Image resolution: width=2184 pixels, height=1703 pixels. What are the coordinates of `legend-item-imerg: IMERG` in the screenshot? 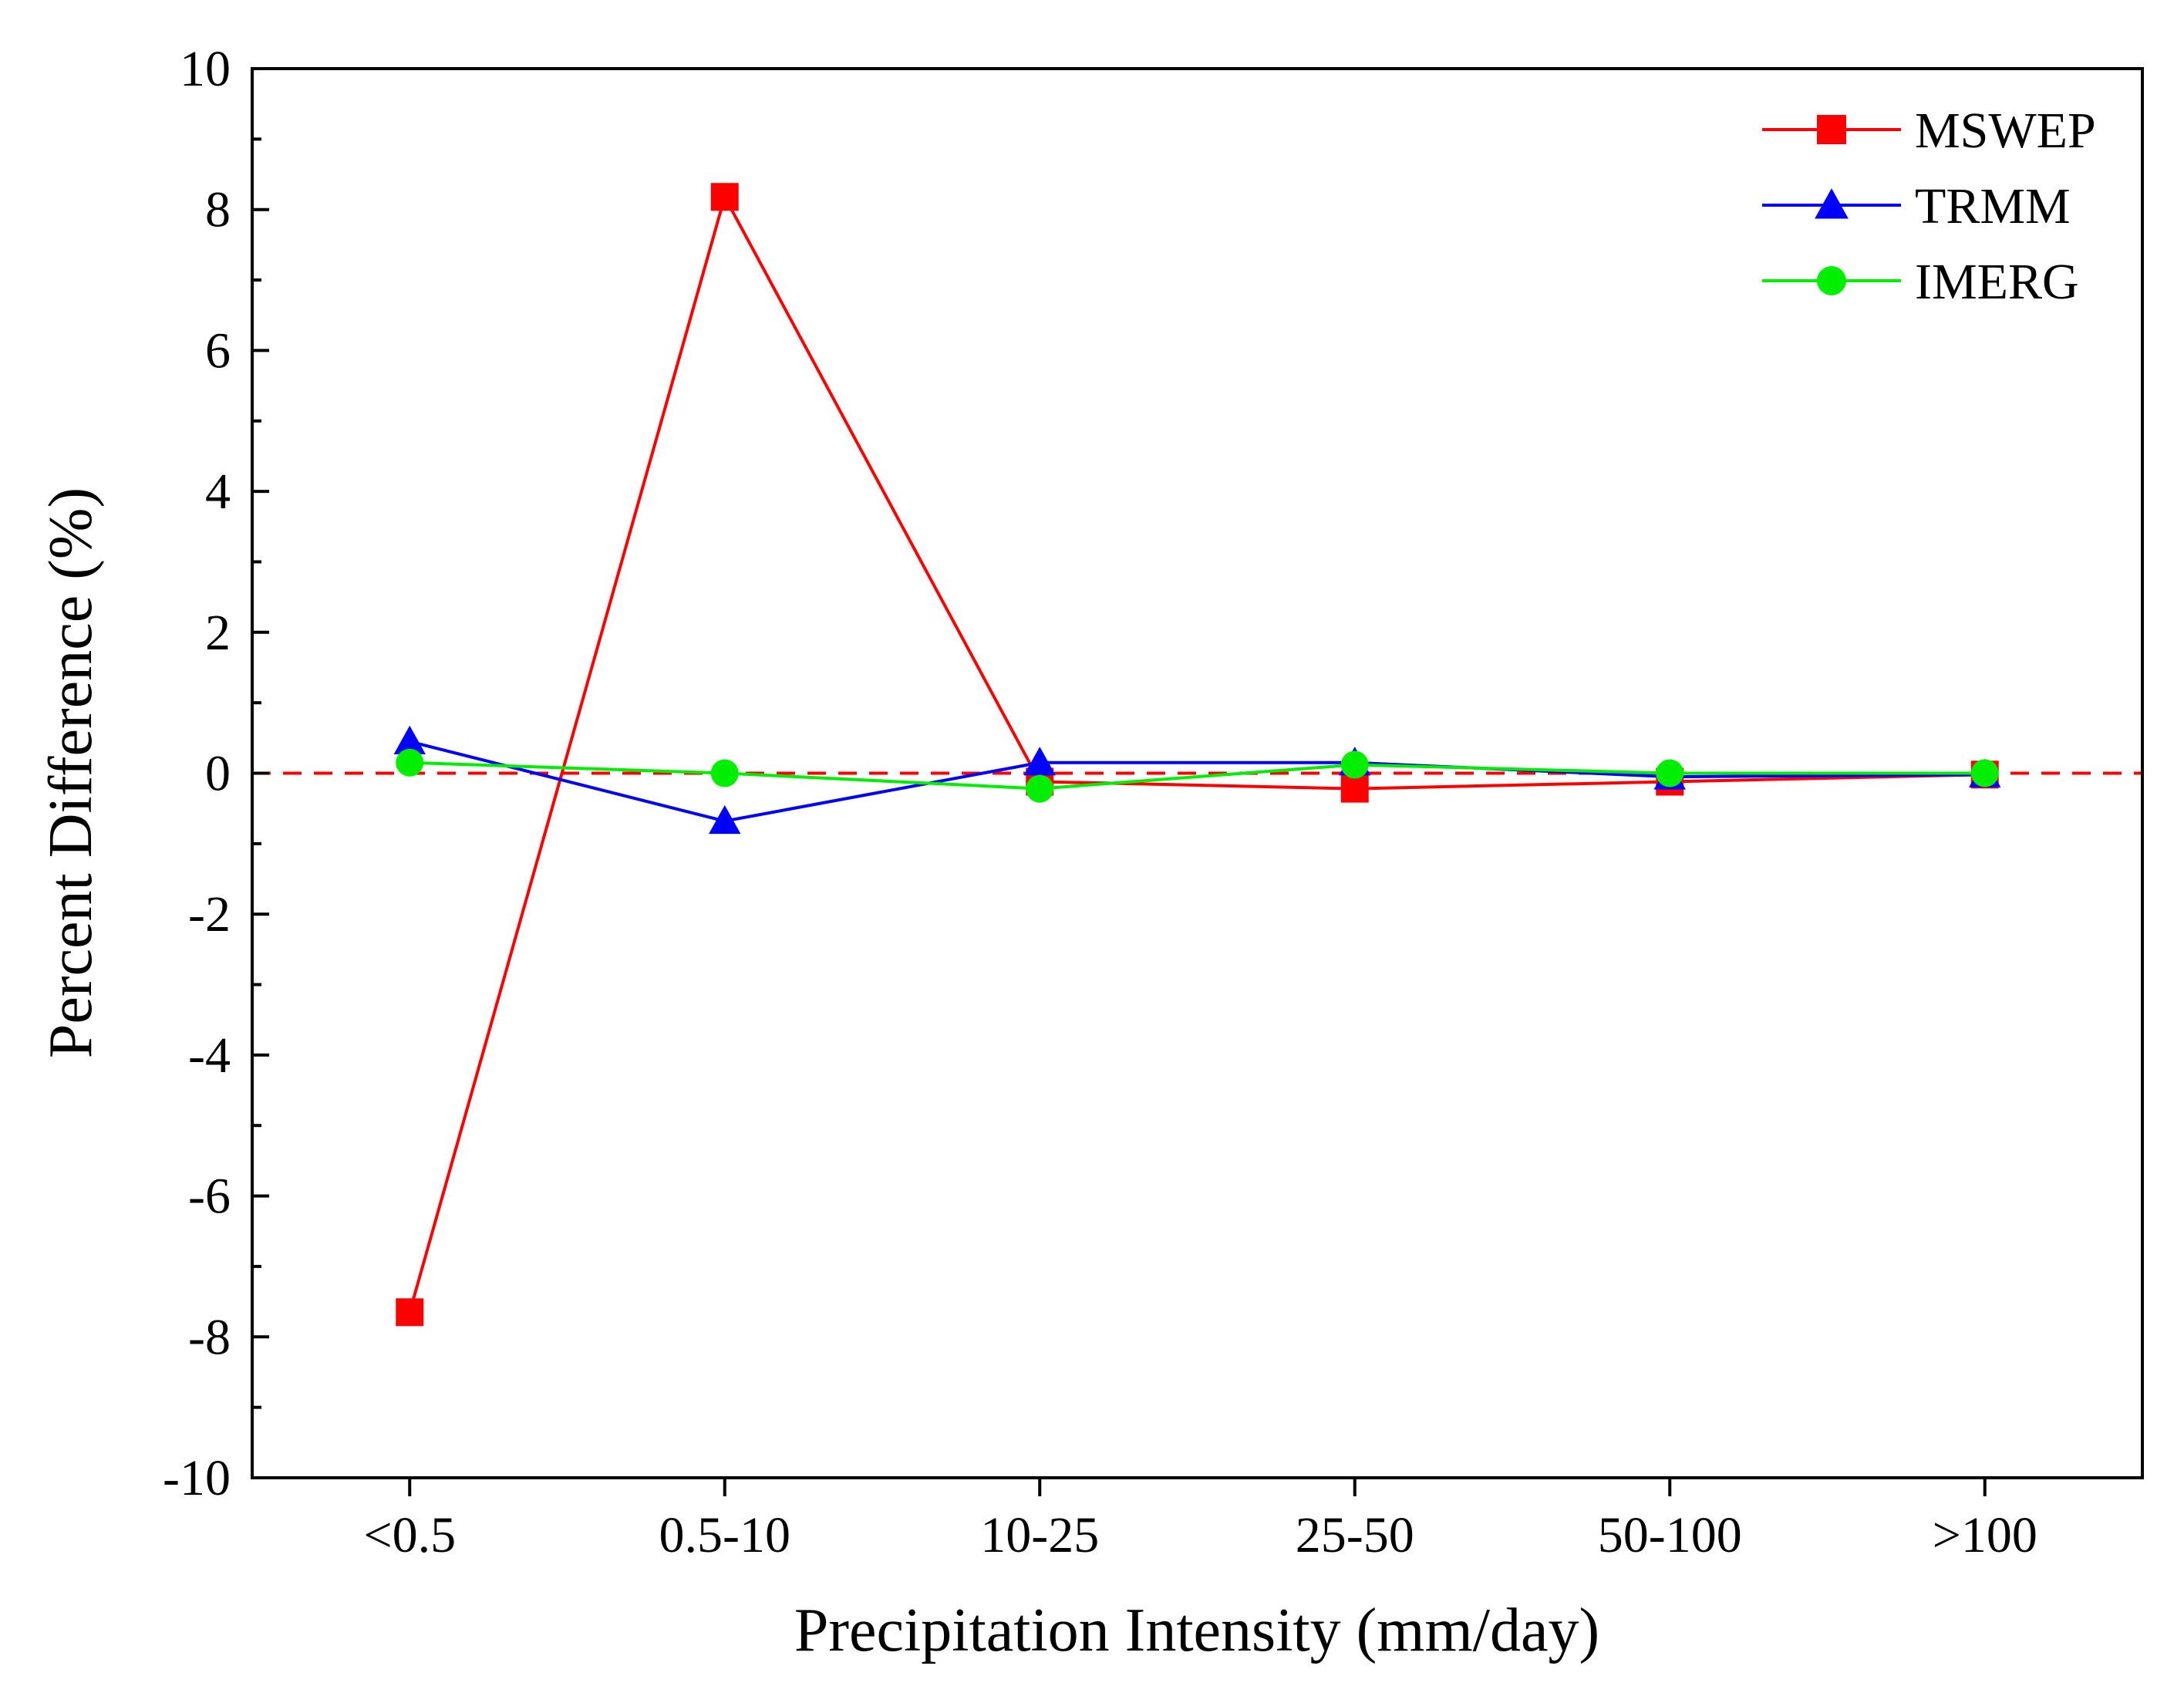 It's located at (1920, 282).